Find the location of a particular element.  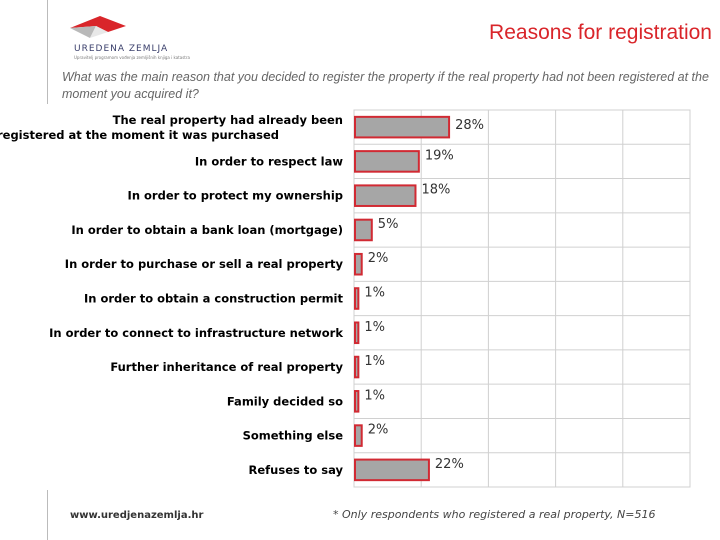

left-rule-bottom is located at coordinates (47, 515).